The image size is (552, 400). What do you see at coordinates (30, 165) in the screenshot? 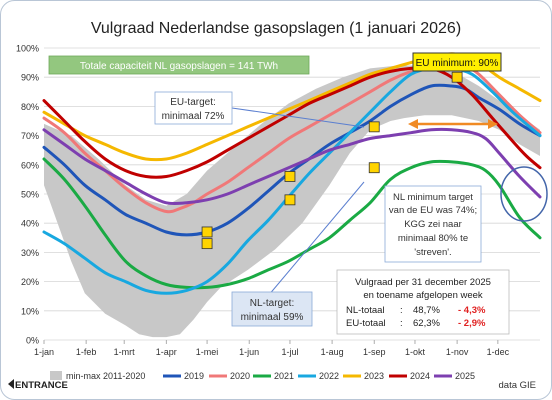
I see `y-tick-label: 60%` at bounding box center [30, 165].